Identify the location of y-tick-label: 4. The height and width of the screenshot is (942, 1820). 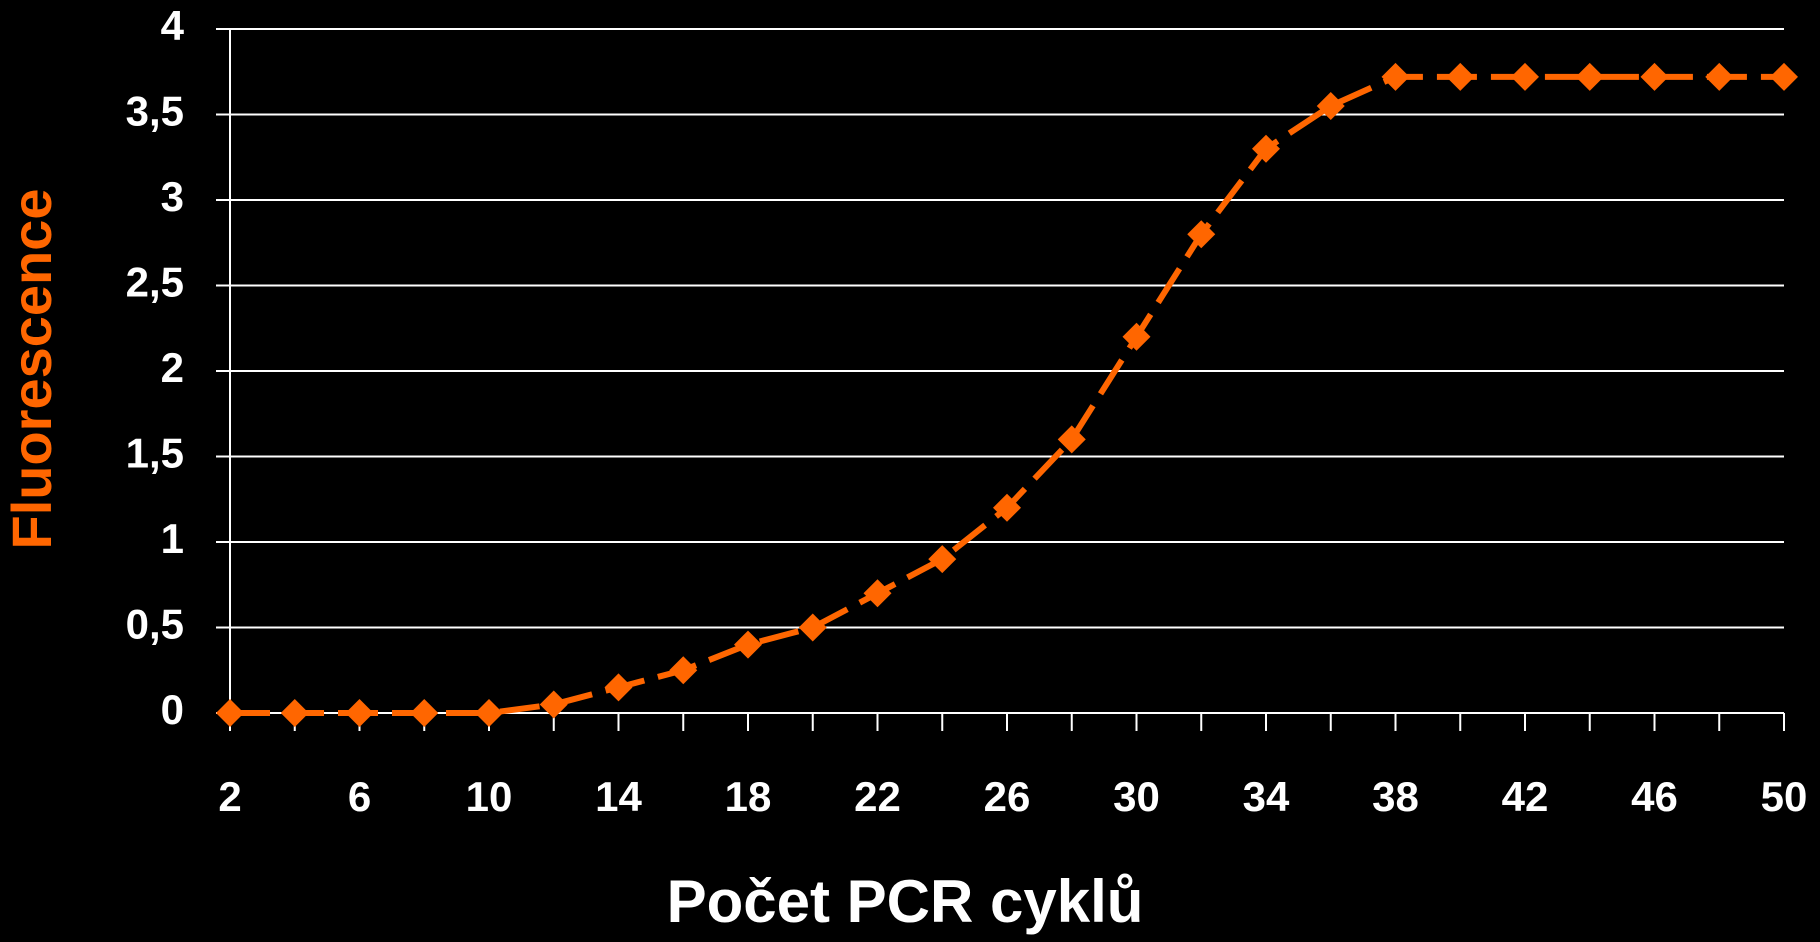
(173, 25).